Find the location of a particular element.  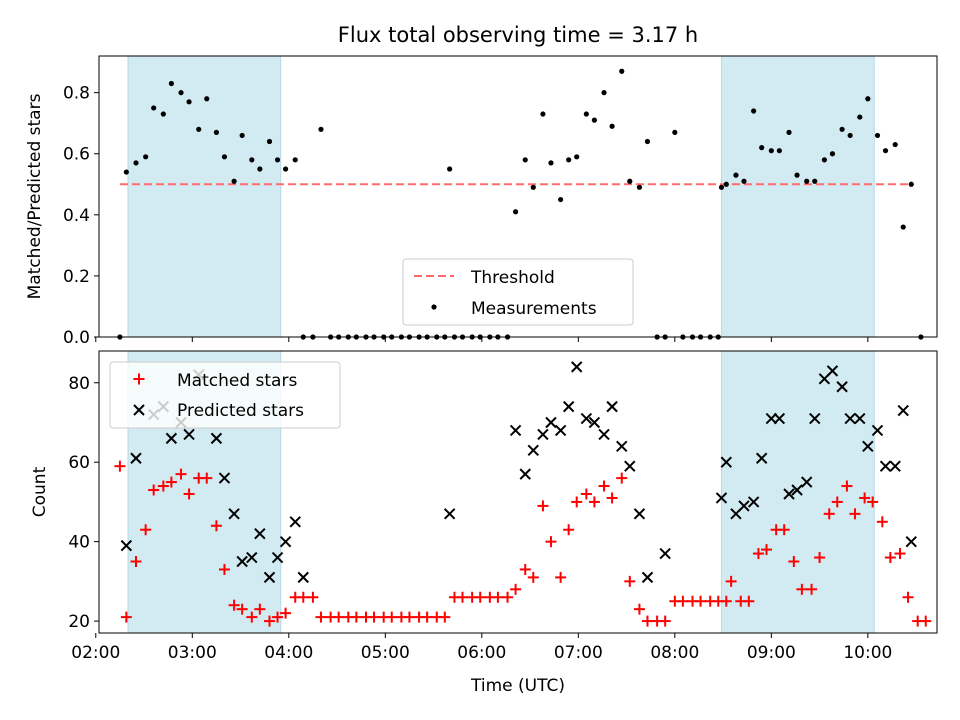

top-legend-box is located at coordinates (518, 292).